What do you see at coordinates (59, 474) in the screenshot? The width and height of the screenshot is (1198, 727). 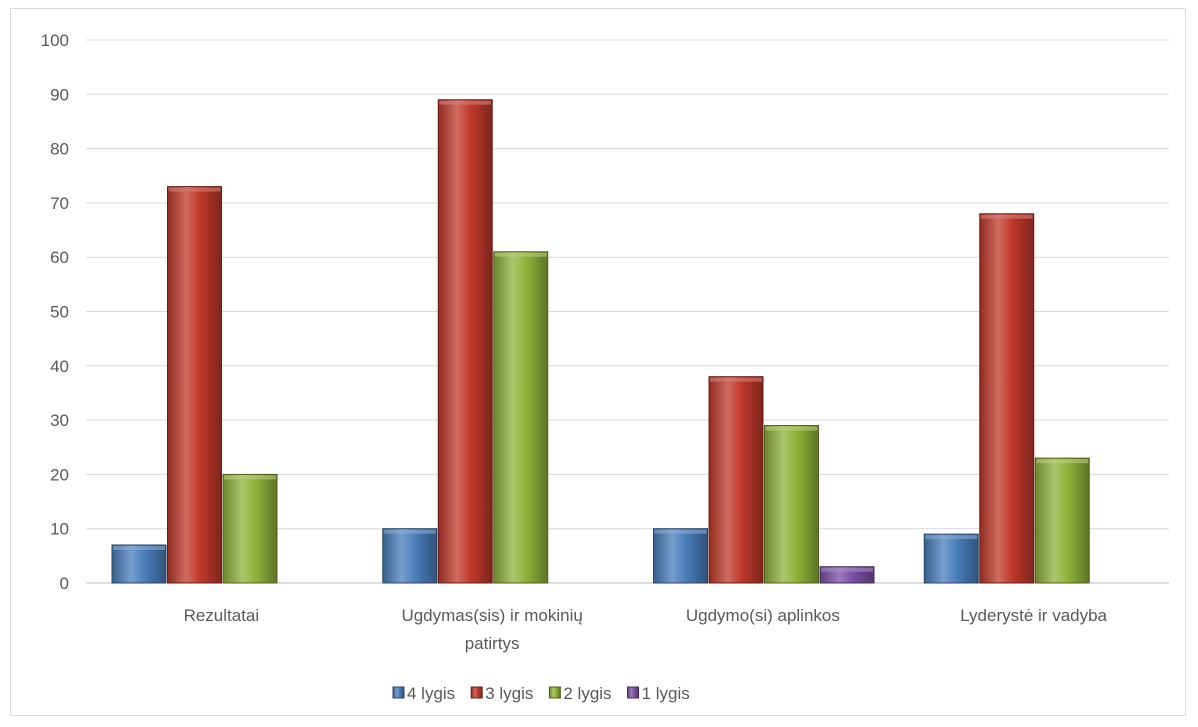 I see `y-tick-label: 20` at bounding box center [59, 474].